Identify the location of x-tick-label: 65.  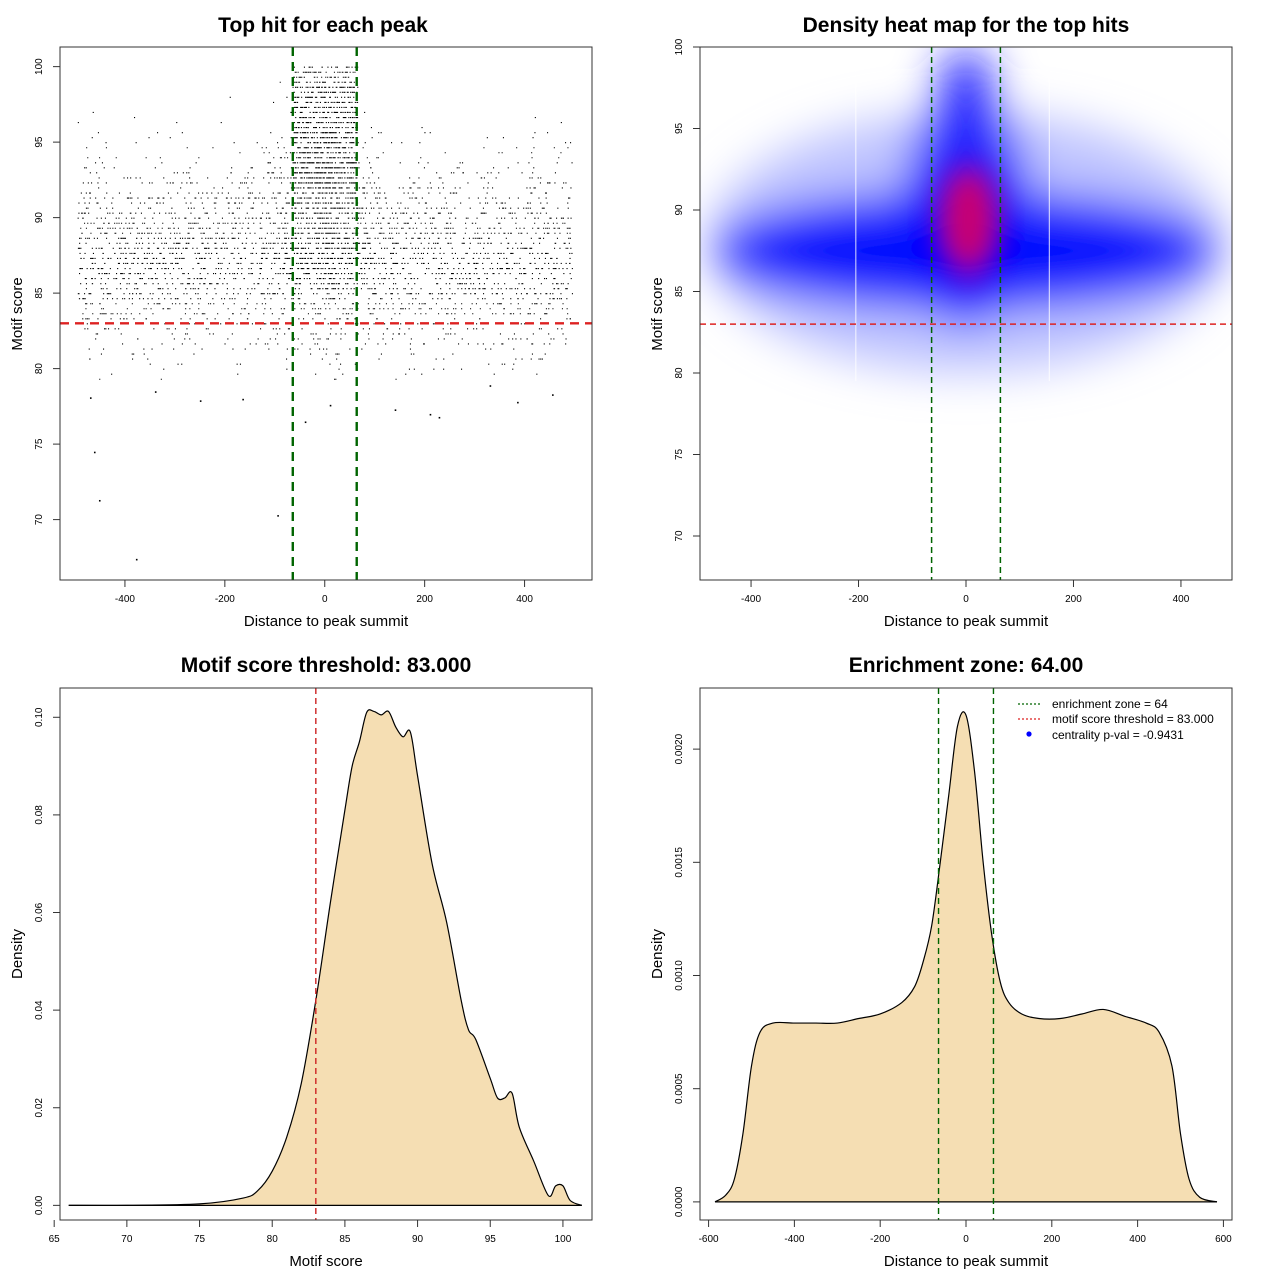
(55, 1239).